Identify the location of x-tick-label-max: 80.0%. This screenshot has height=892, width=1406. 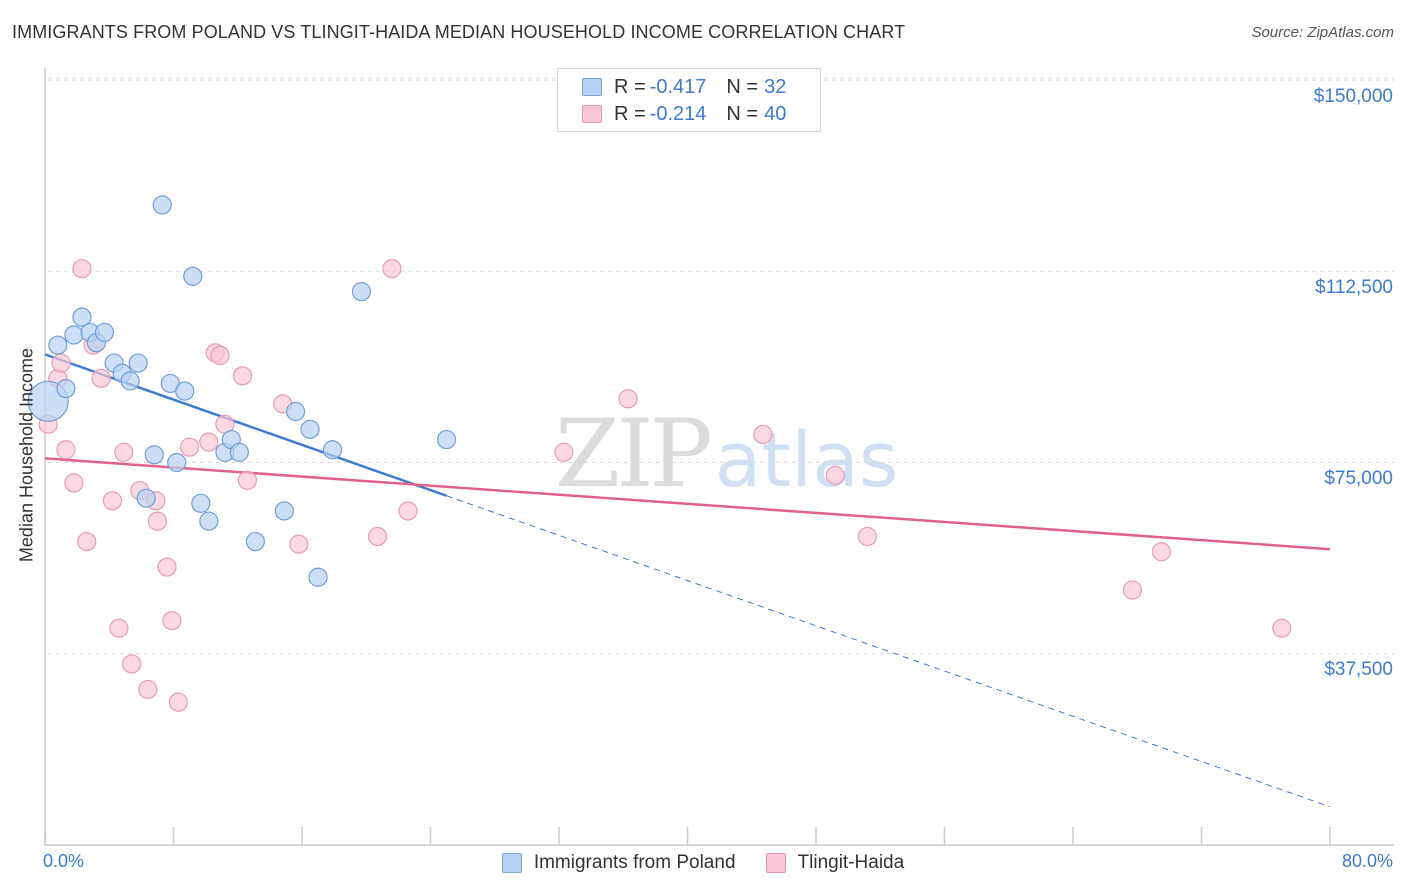
(1367, 861).